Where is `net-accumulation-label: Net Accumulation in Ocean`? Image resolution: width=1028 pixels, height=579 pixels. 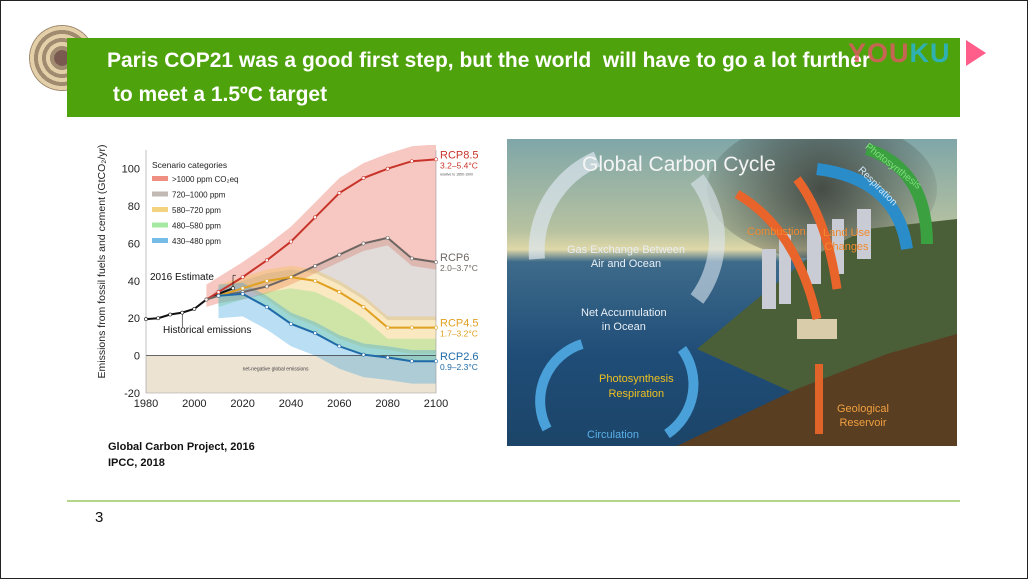
net-accumulation-label: Net Accumulation in Ocean is located at coordinates (624, 320).